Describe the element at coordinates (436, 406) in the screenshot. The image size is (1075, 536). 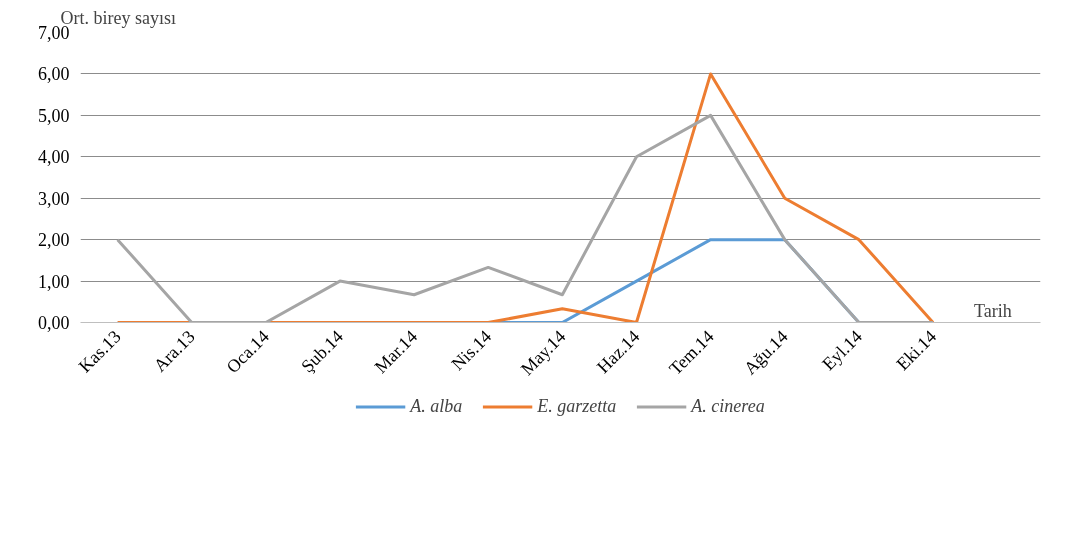
I see `legend-label: A. alba` at that location.